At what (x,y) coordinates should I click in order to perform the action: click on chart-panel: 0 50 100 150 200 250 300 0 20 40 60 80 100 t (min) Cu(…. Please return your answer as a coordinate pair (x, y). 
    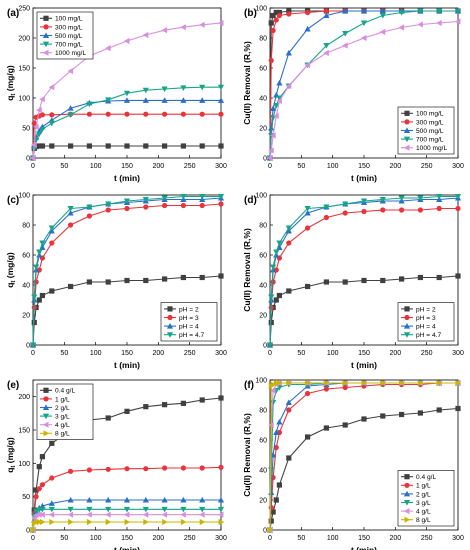
    Looking at the image, I should click on (353, 464).